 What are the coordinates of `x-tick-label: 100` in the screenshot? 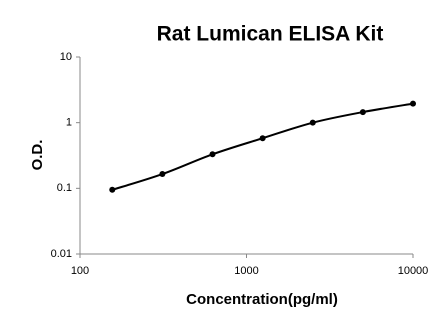 It's located at (80, 271).